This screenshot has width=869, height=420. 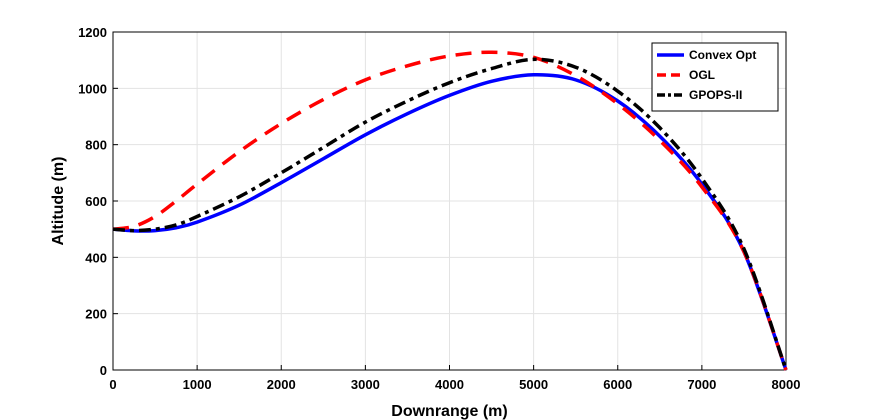 I want to click on y-tick-label: 400, so click(x=96, y=257).